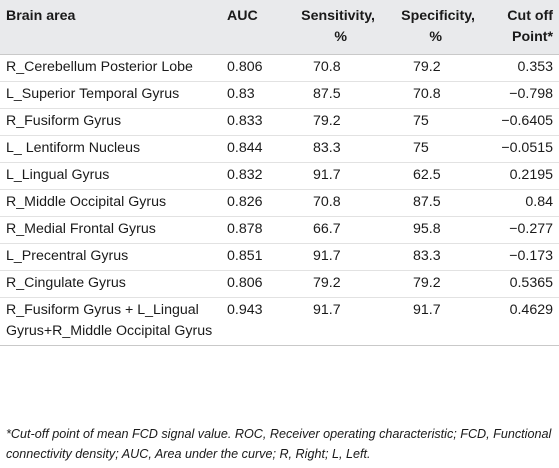 This screenshot has height=468, width=559. What do you see at coordinates (532, 37) in the screenshot?
I see `header-cutoff-line2: Point*` at bounding box center [532, 37].